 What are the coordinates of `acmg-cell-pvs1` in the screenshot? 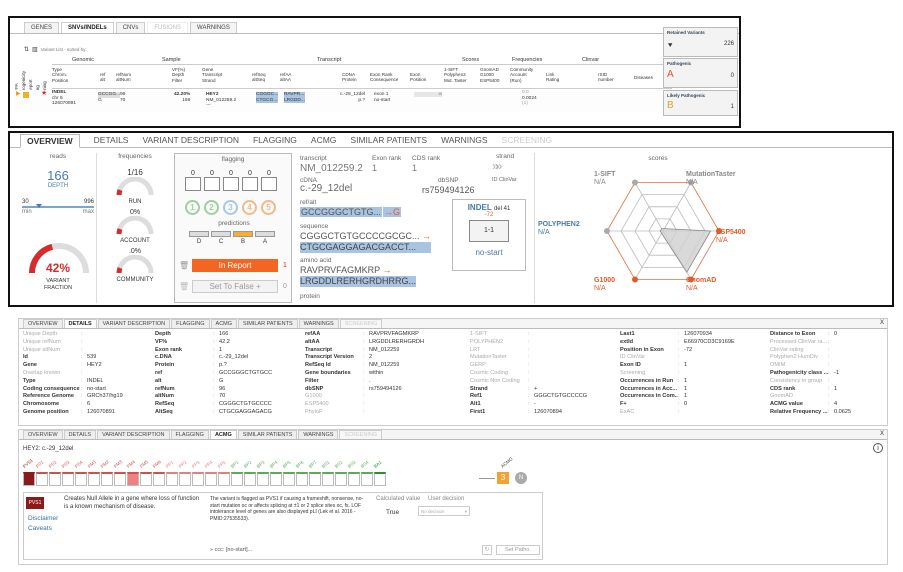 It's located at (29, 479).